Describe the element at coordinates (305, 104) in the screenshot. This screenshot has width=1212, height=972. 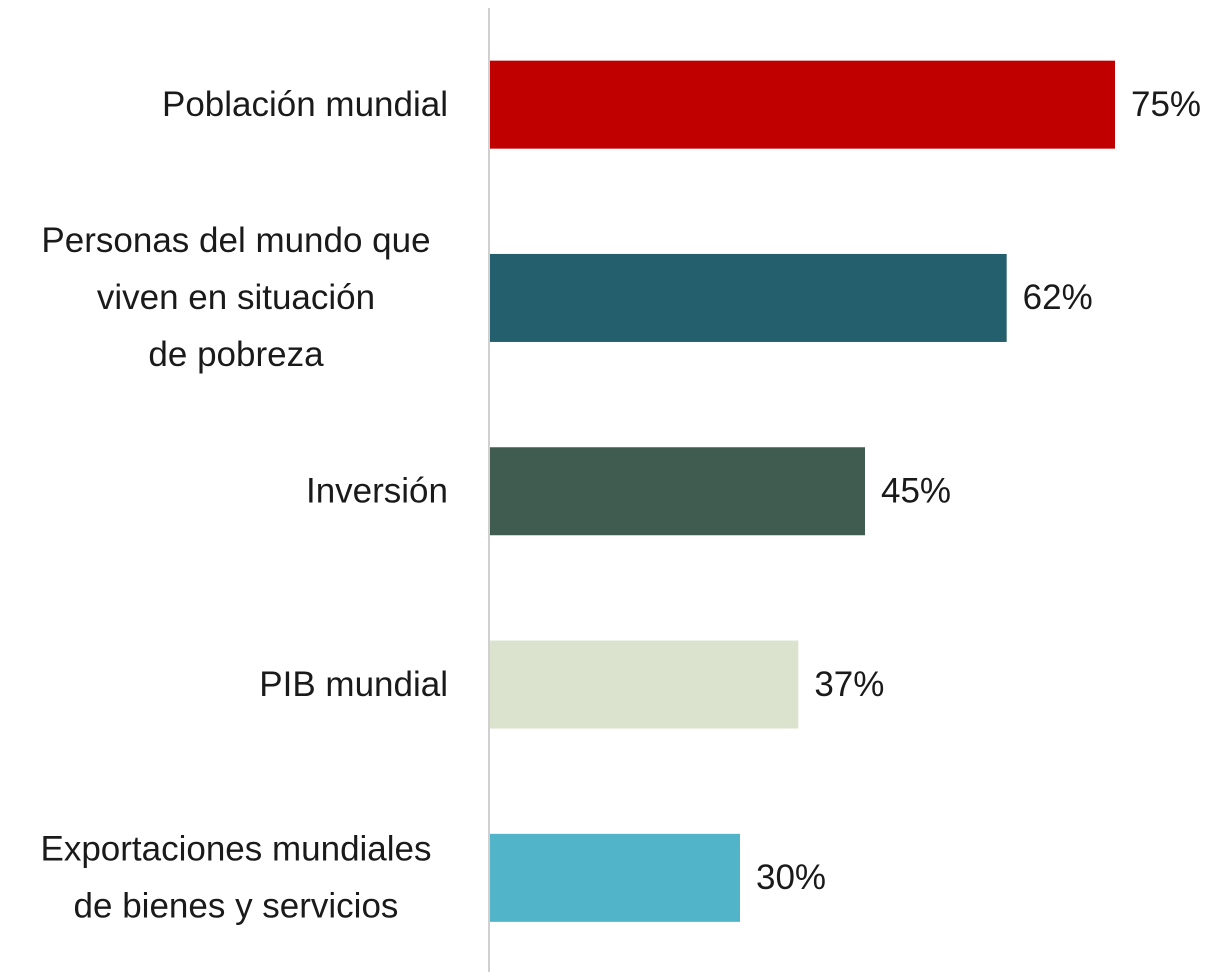
I see `category-label: Población mundial` at that location.